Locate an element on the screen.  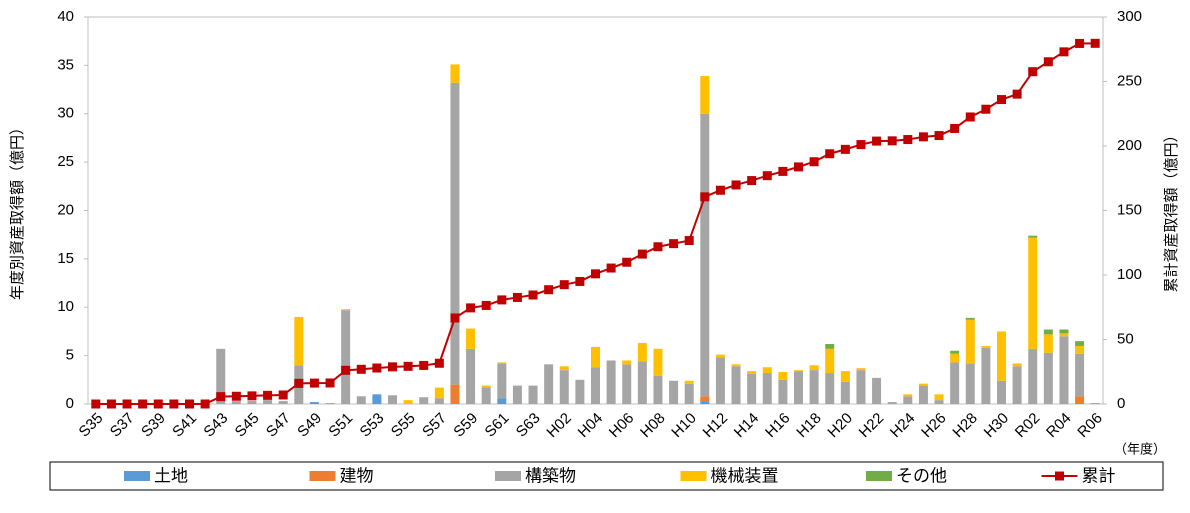
y2-tick-label: 100 is located at coordinates (1129, 274).